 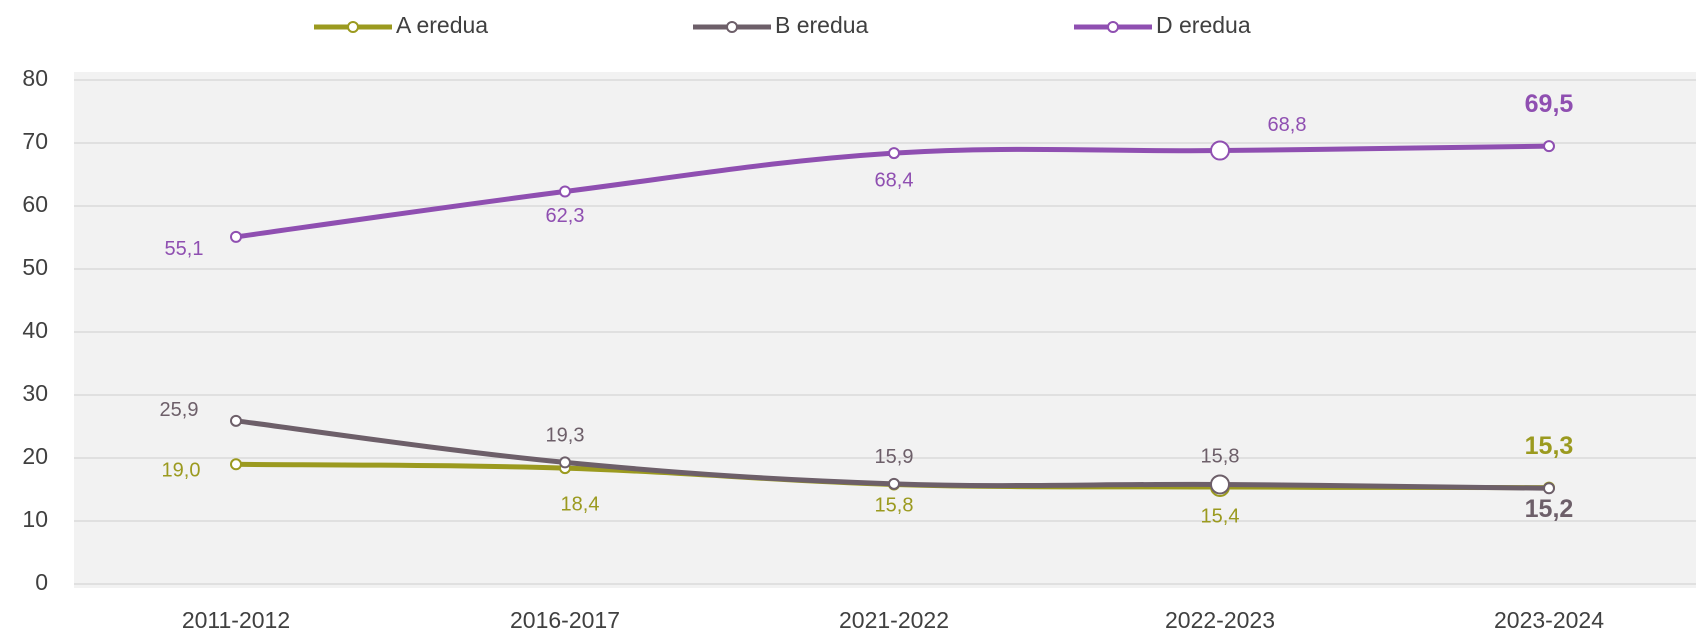 What do you see at coordinates (565, 620) in the screenshot?
I see `x-tick-label: 2016-2017` at bounding box center [565, 620].